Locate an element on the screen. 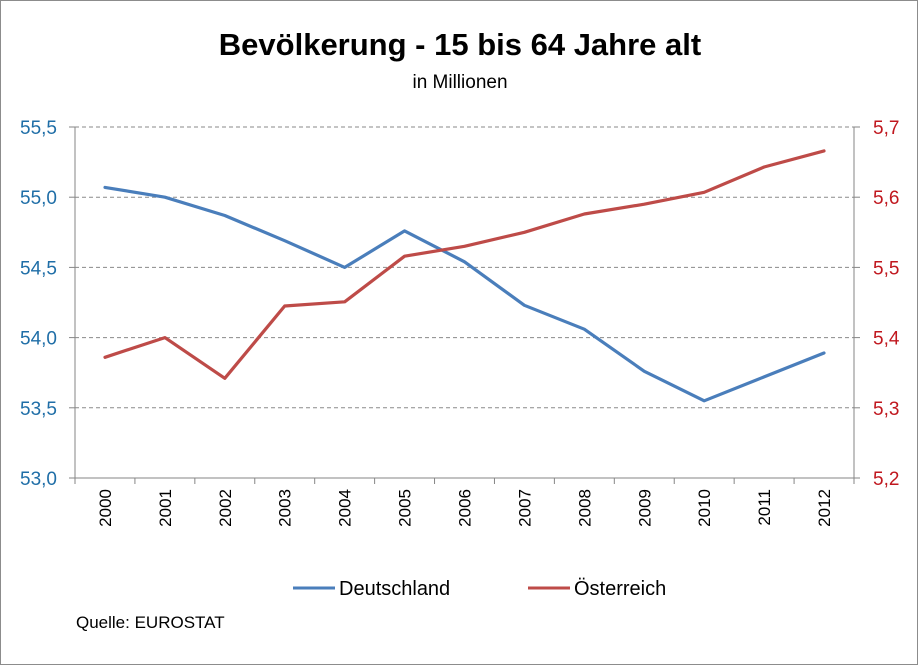  x-tick-label: 2007 is located at coordinates (524, 508).